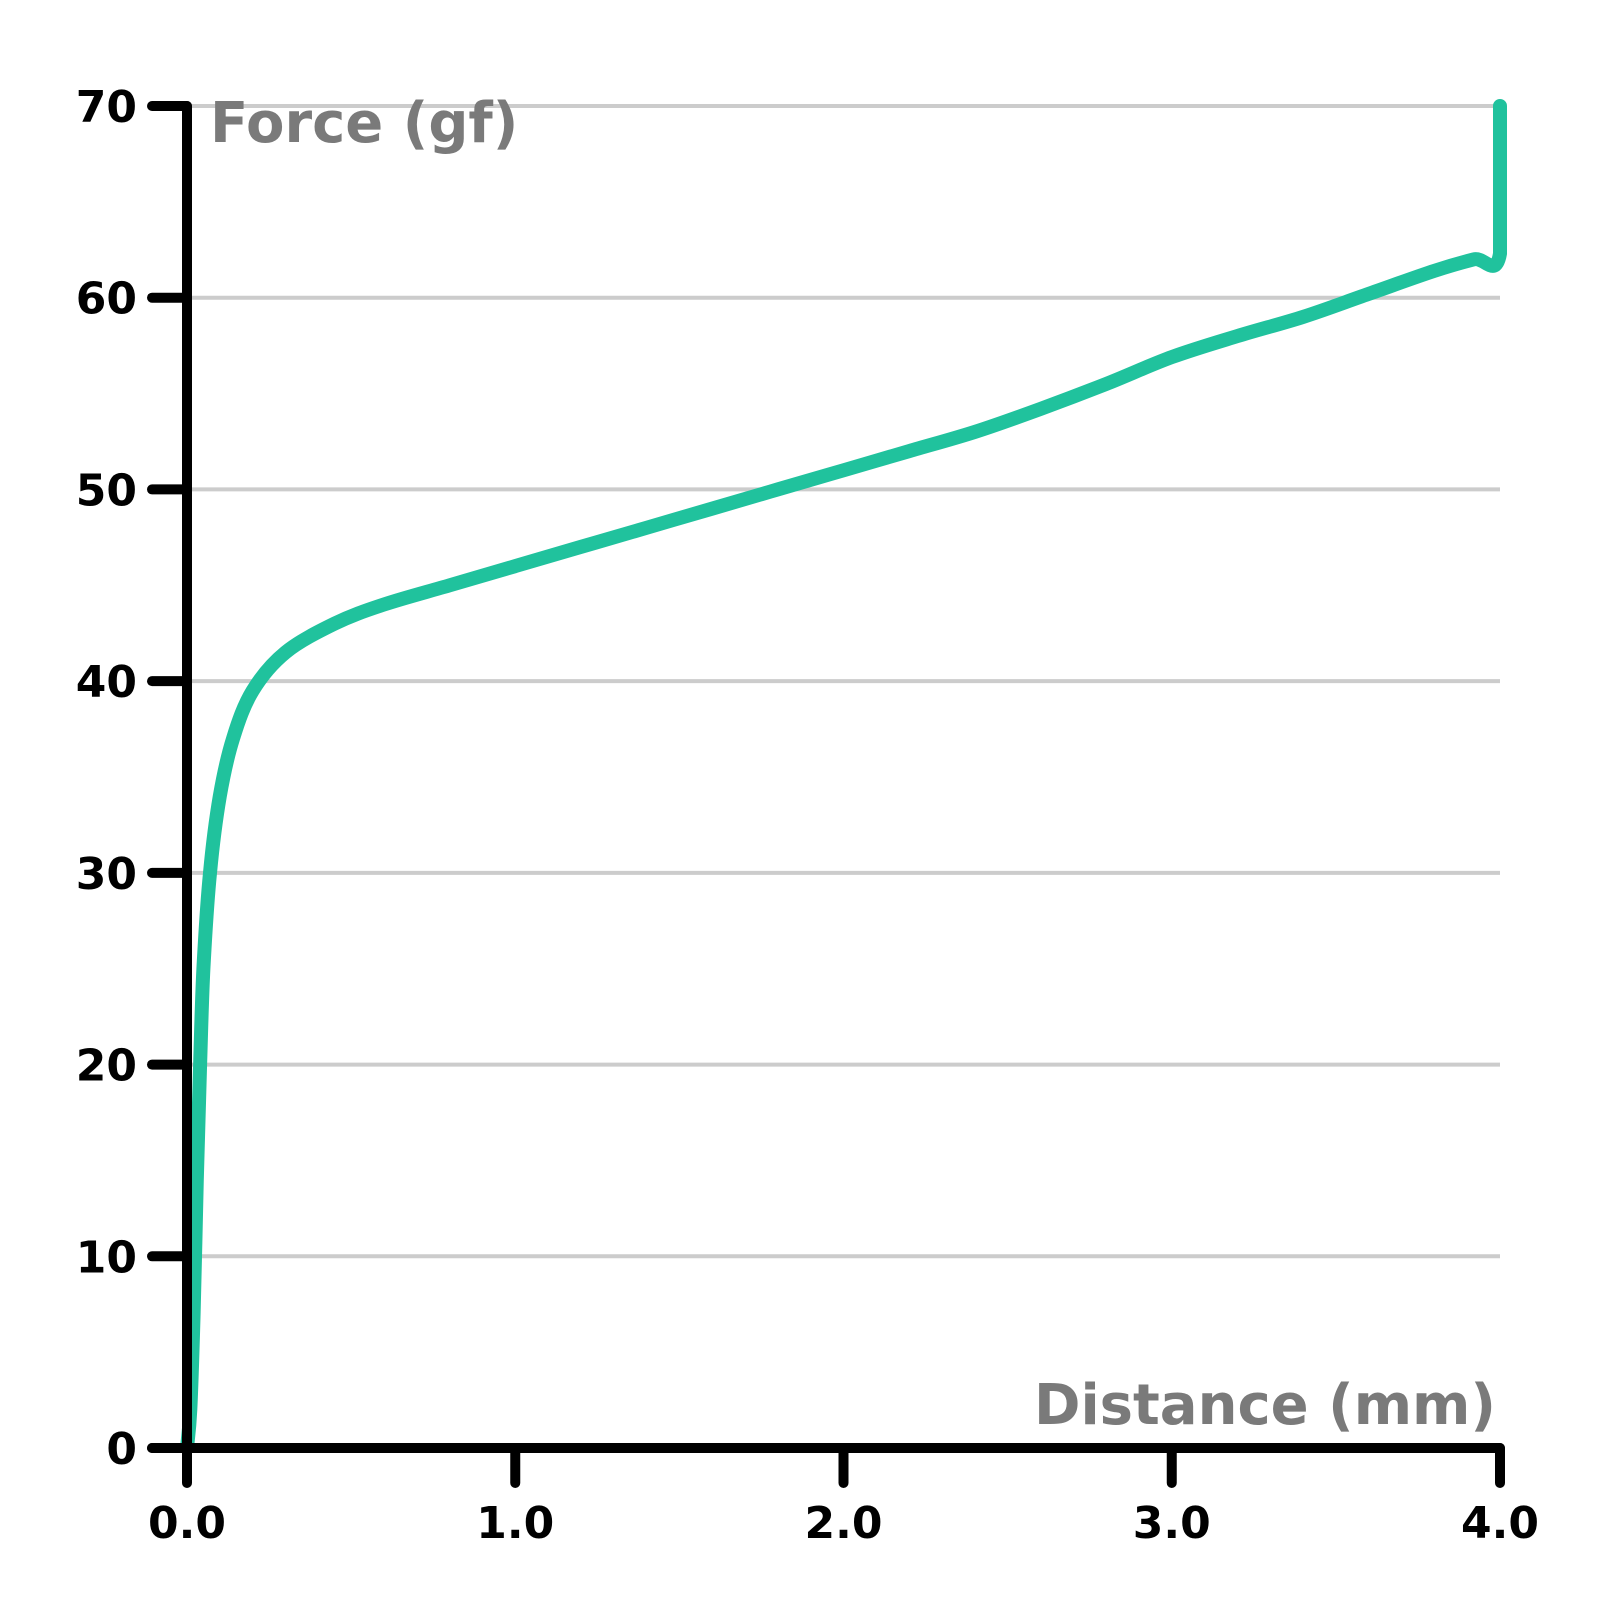 The width and height of the screenshot is (1600, 1600). I want to click on y-tick-label: 0, so click(121, 1449).